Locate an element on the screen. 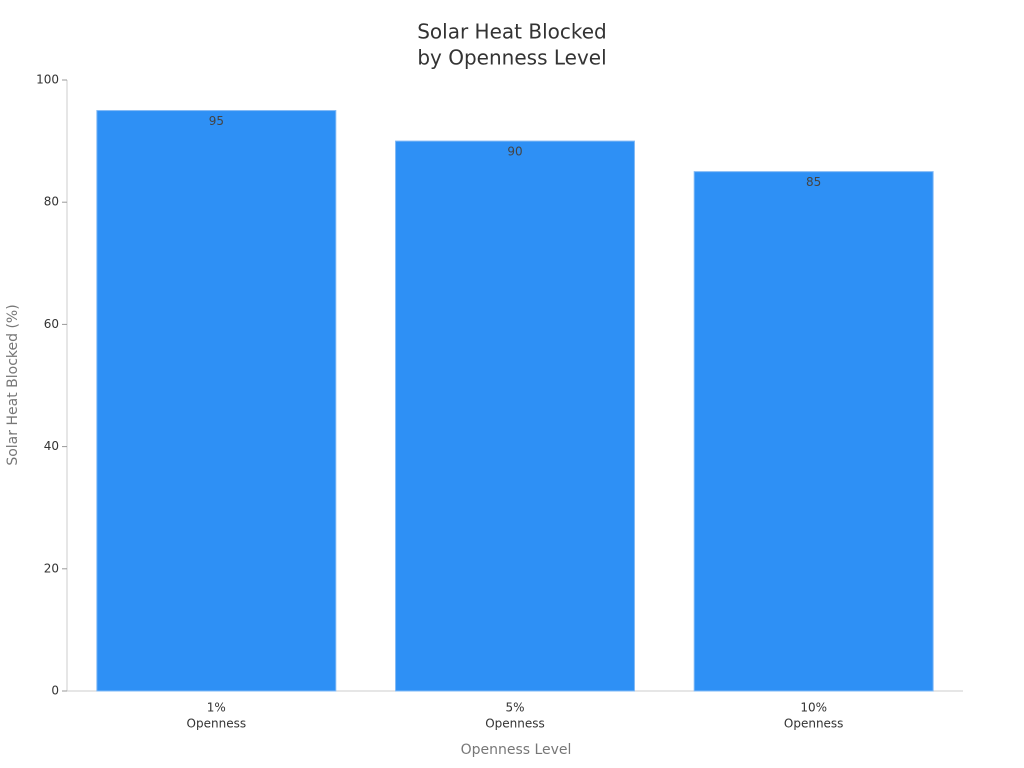  chart-title: Solar Heat Blocked is located at coordinates (512, 32).